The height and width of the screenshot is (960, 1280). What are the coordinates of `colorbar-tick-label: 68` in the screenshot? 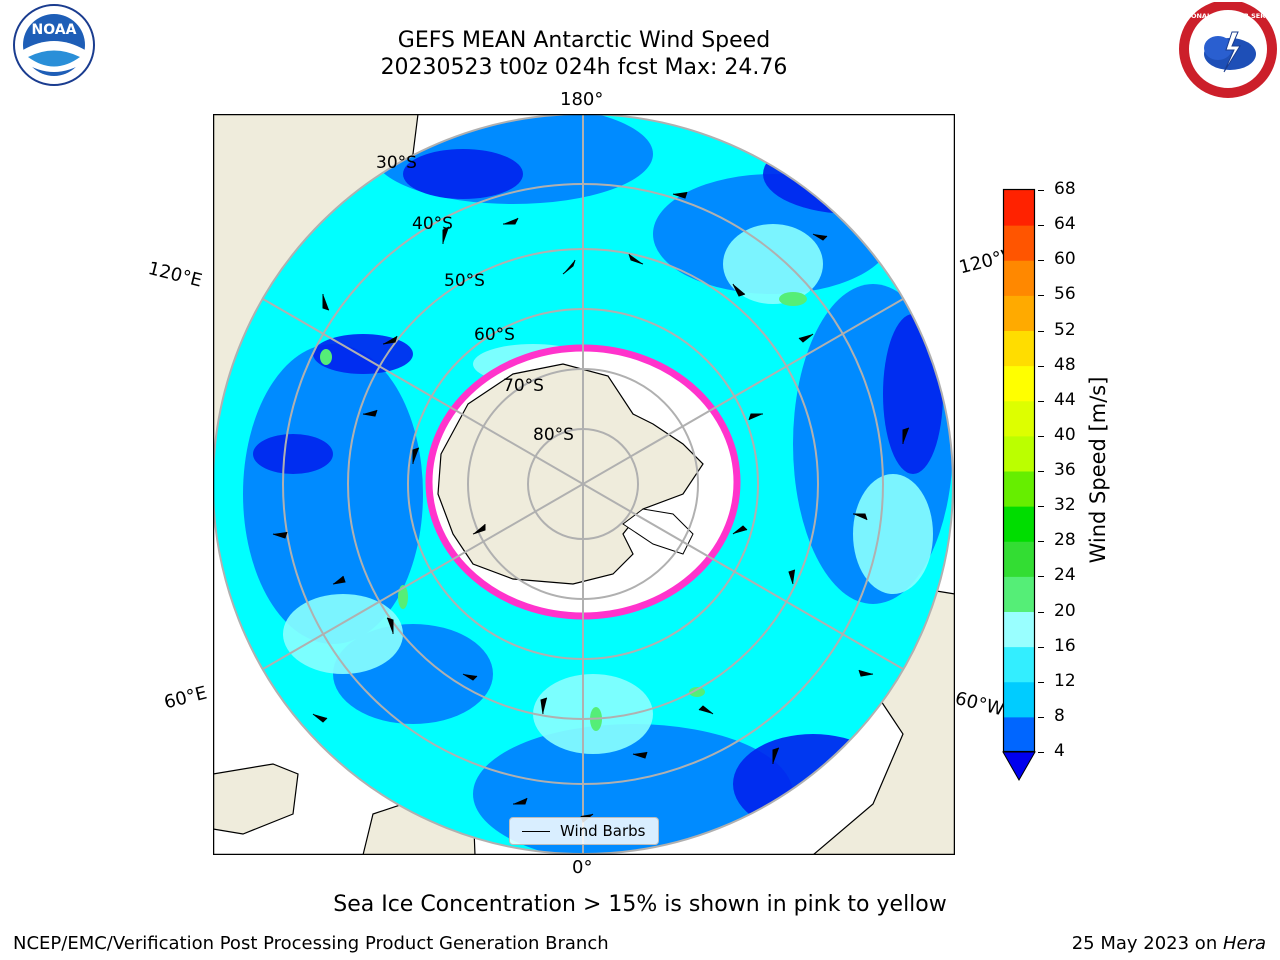 It's located at (1065, 189).